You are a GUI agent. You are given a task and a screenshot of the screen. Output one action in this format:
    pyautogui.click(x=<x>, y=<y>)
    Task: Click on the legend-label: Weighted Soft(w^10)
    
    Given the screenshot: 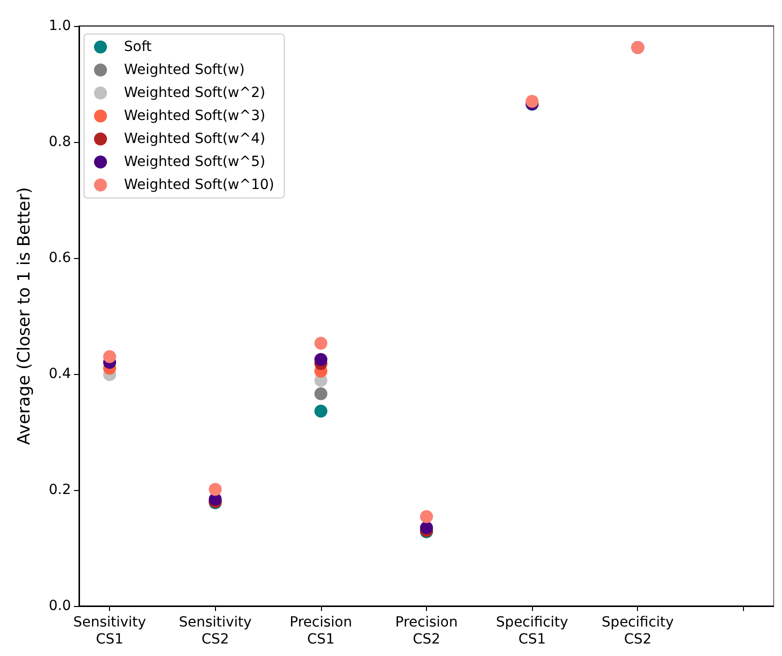 What is the action you would take?
    pyautogui.click(x=199, y=185)
    